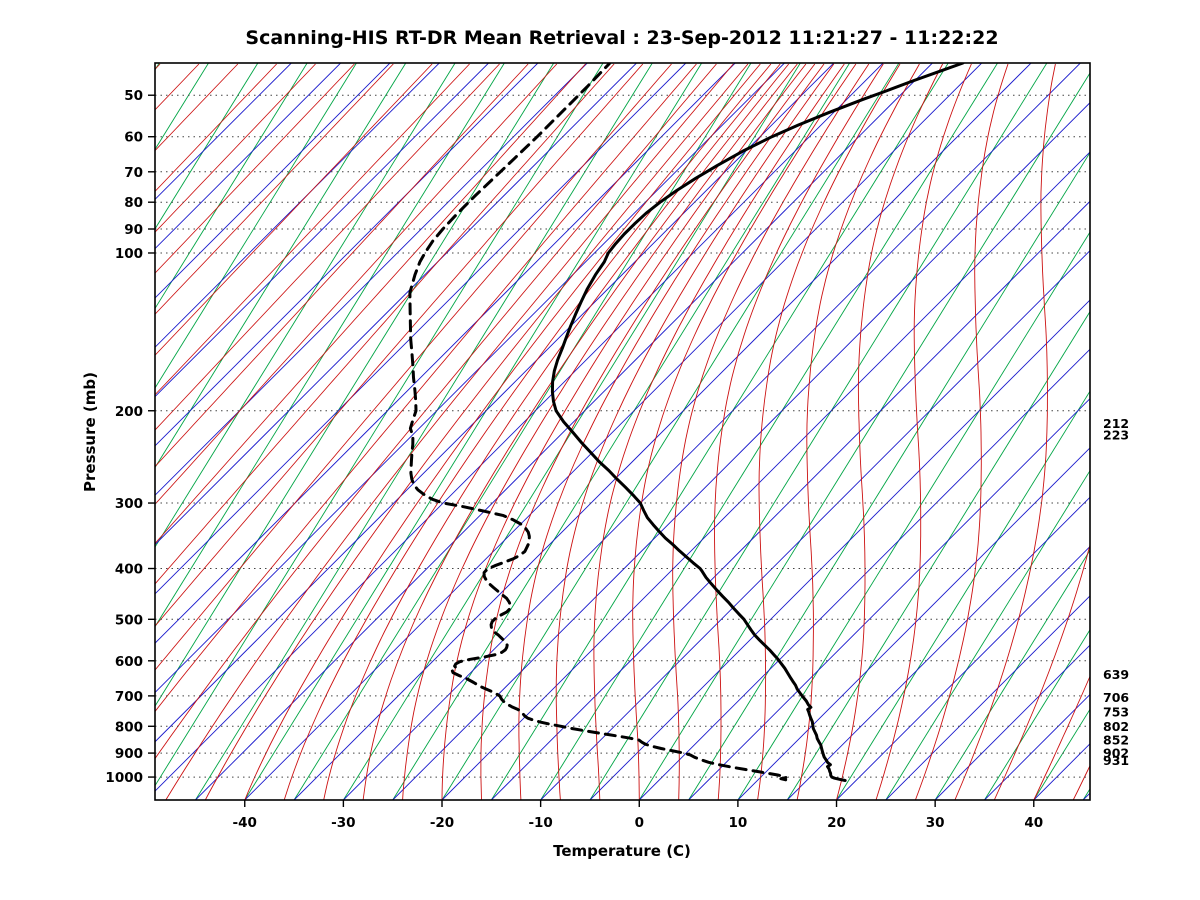  What do you see at coordinates (133, 138) in the screenshot?
I see `y-tick-label: 60` at bounding box center [133, 138].